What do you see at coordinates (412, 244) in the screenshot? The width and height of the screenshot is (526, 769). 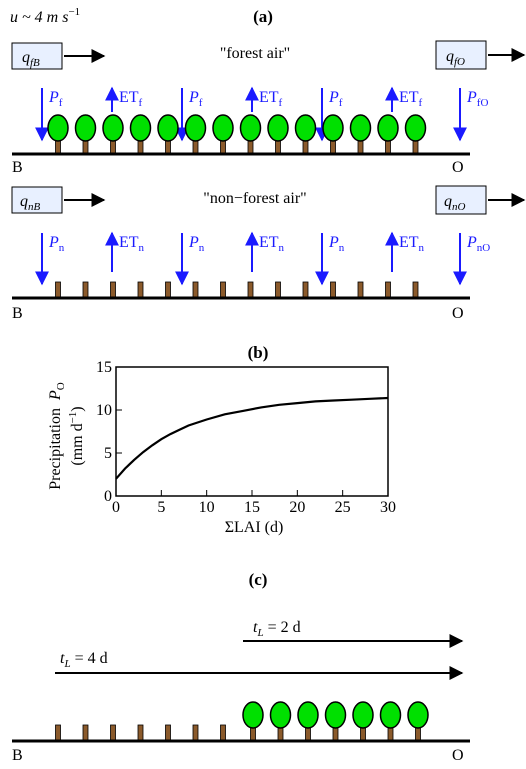 I see `nonforest-flux-label-5: ETn` at bounding box center [412, 244].